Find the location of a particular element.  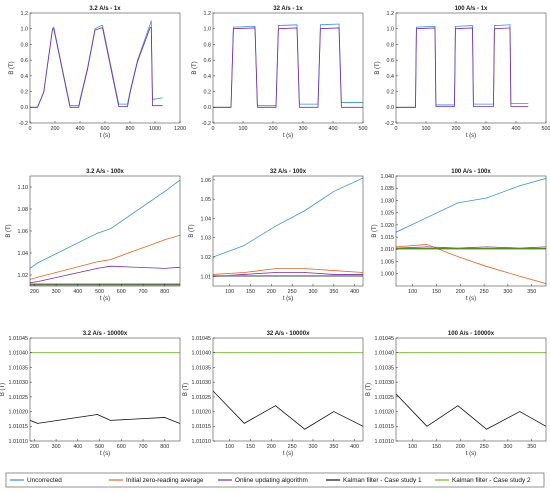

chart-title: 32 A/s - 1x is located at coordinates (288, 9).